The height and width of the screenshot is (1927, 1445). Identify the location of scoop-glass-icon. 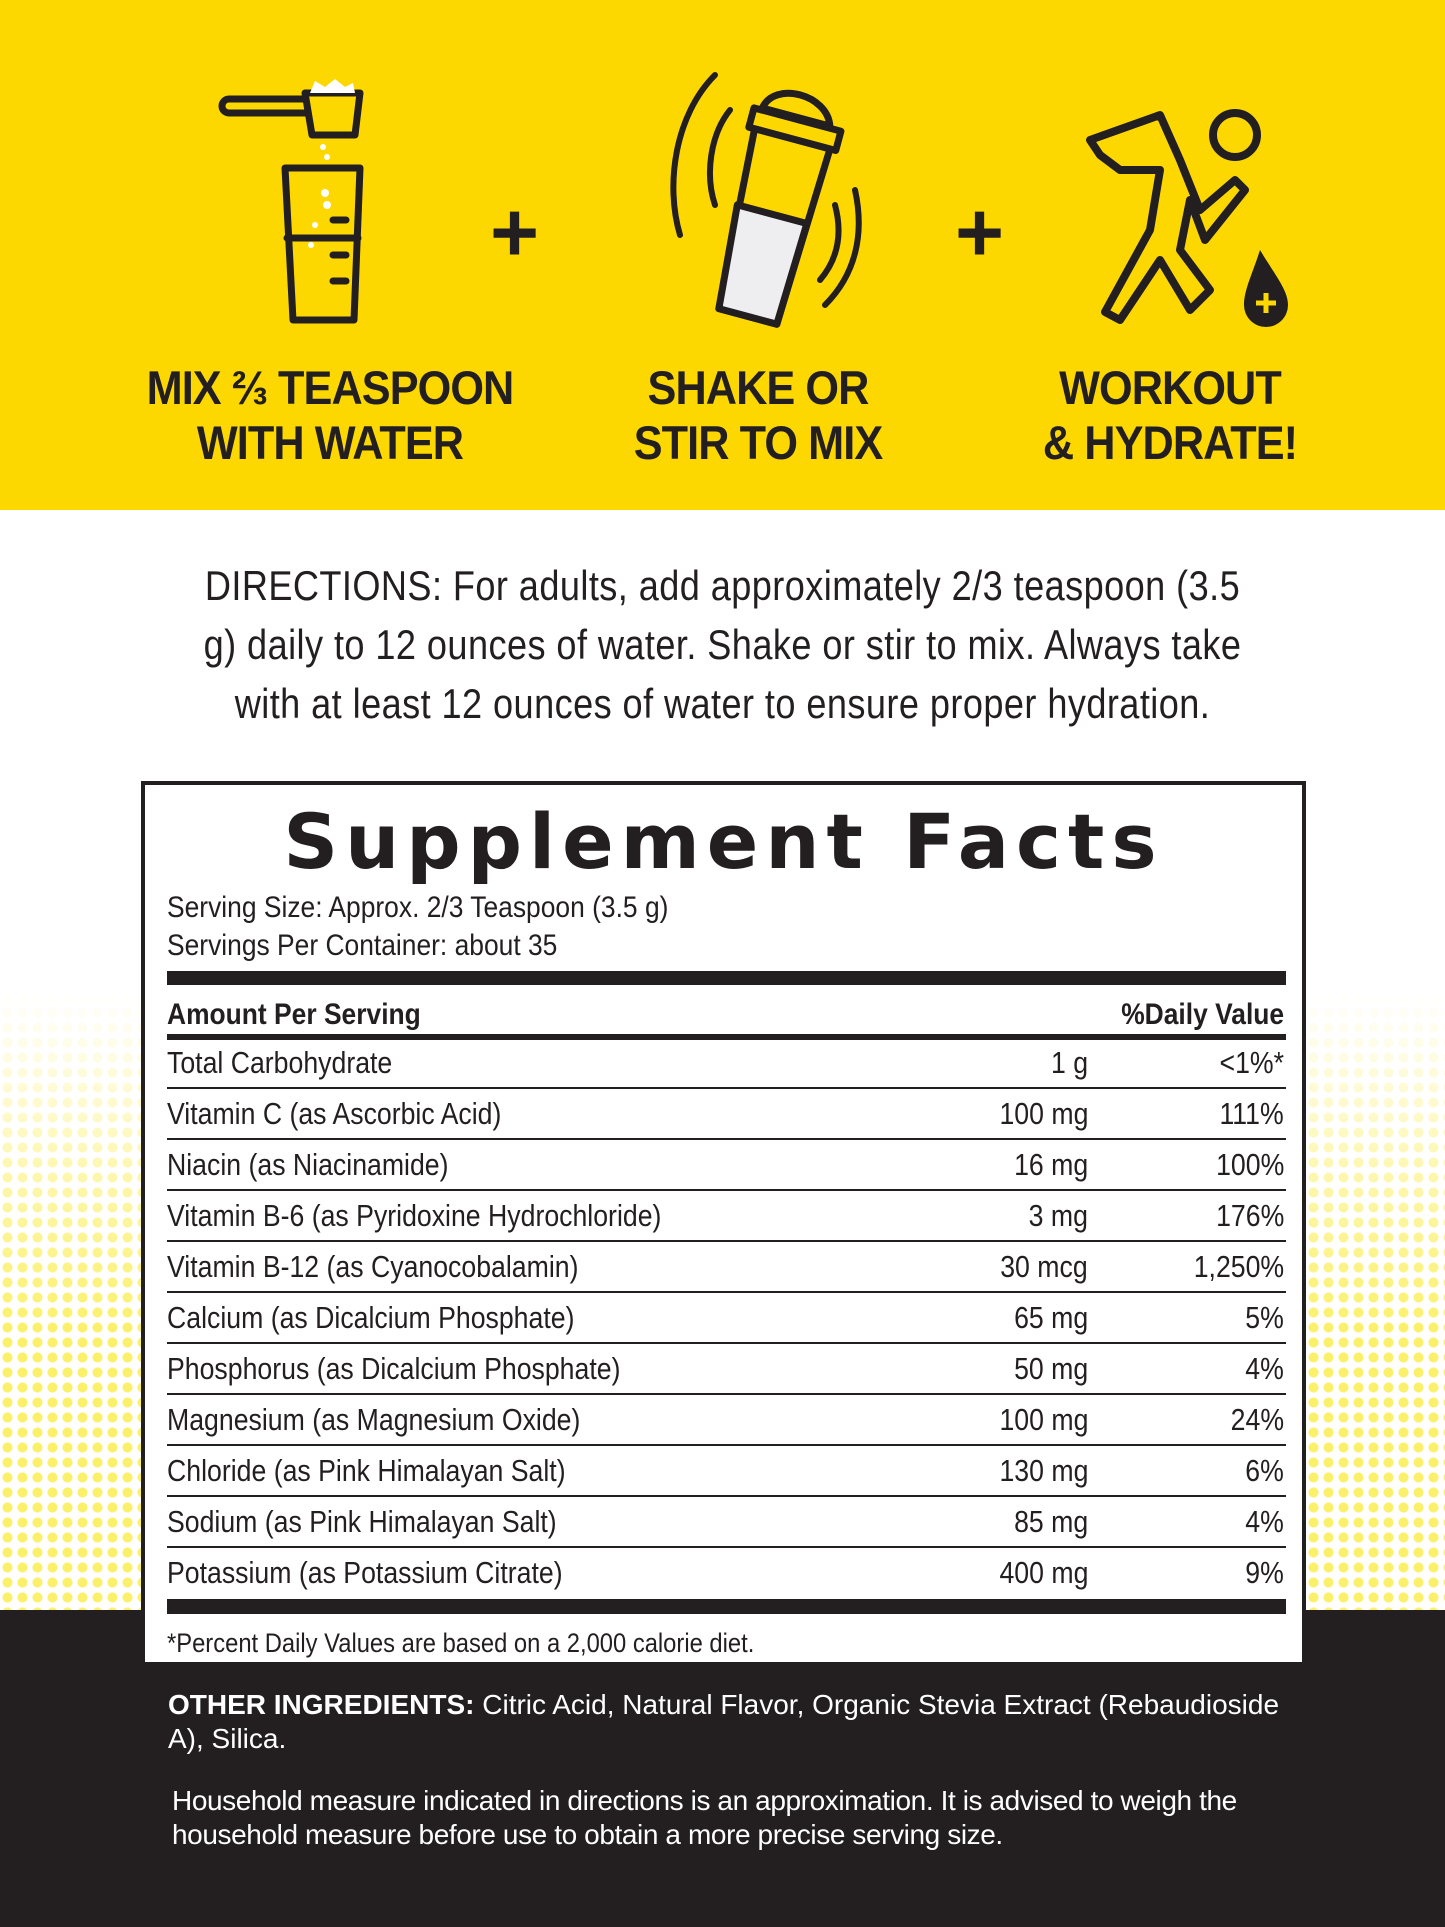
(291, 201).